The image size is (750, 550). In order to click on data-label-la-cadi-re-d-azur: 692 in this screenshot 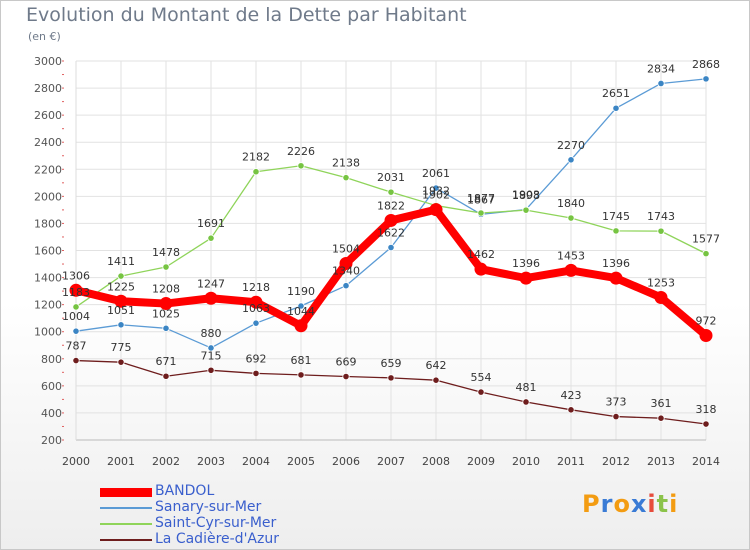, I will do `click(256, 358)`.